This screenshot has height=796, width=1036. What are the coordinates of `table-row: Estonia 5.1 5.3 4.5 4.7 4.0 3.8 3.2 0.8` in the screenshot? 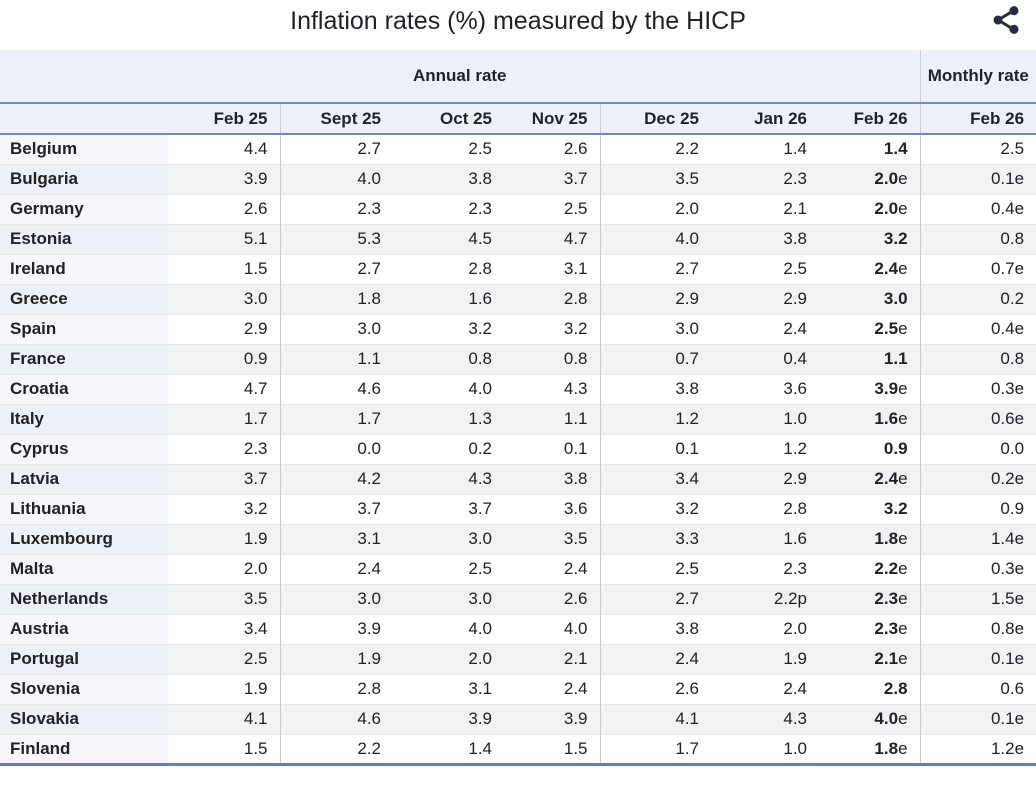 It's located at (518, 238).